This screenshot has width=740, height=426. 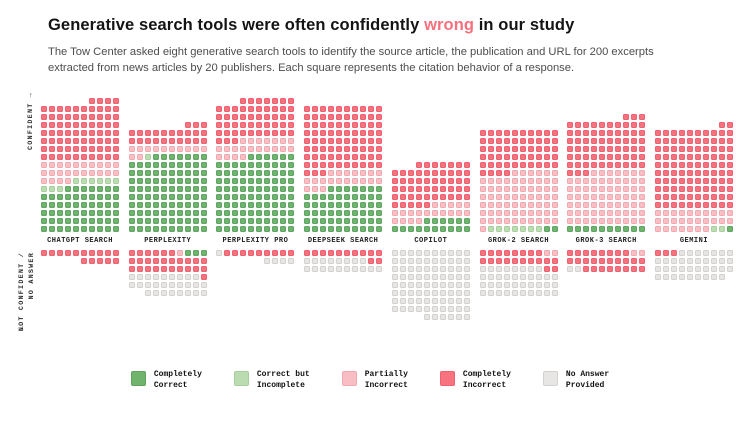 I want to click on down-arrow-icon: ↓, so click(x=22, y=329).